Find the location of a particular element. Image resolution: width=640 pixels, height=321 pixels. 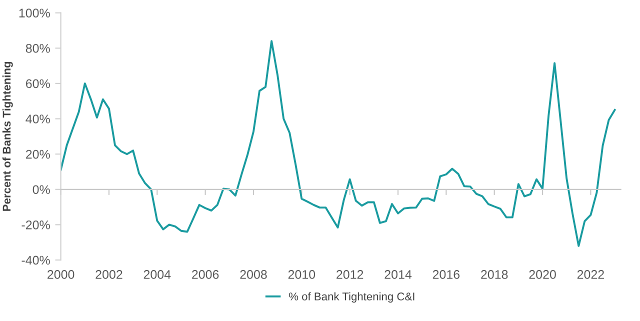

y-tick-label: 20% is located at coordinates (38, 154).